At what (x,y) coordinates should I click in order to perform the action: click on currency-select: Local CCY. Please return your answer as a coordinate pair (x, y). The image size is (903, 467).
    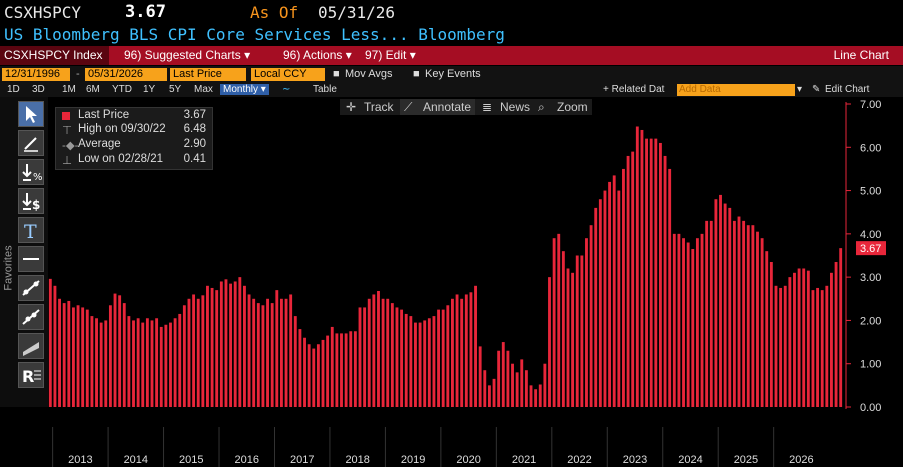
    Looking at the image, I should click on (288, 74).